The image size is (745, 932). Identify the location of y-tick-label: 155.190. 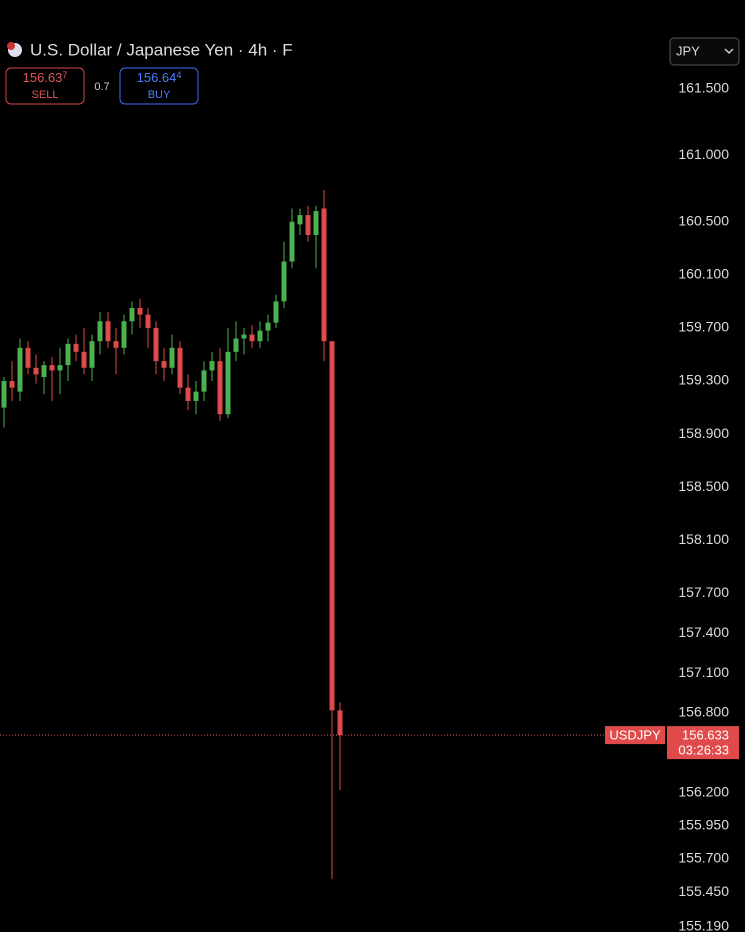
(703, 924).